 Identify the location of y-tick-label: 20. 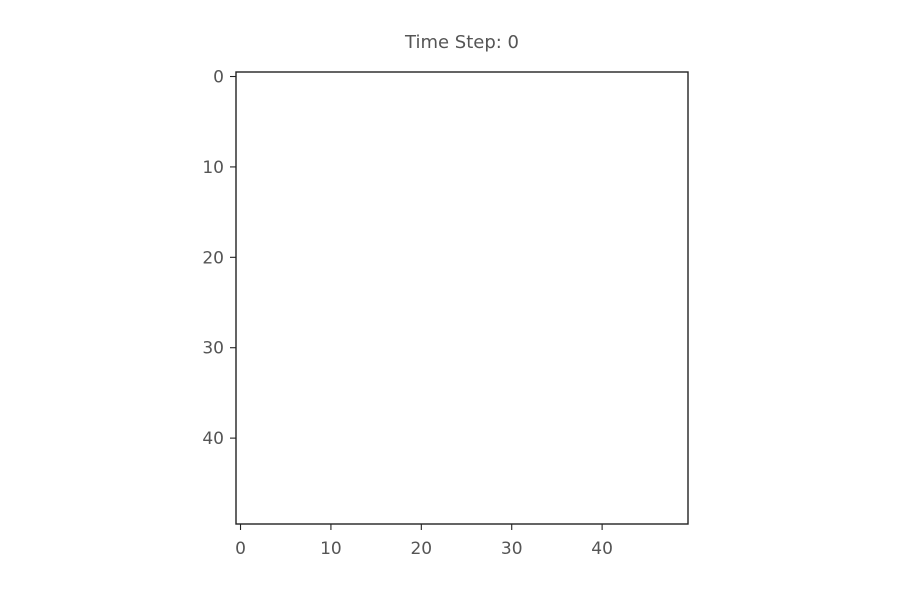
(213, 258).